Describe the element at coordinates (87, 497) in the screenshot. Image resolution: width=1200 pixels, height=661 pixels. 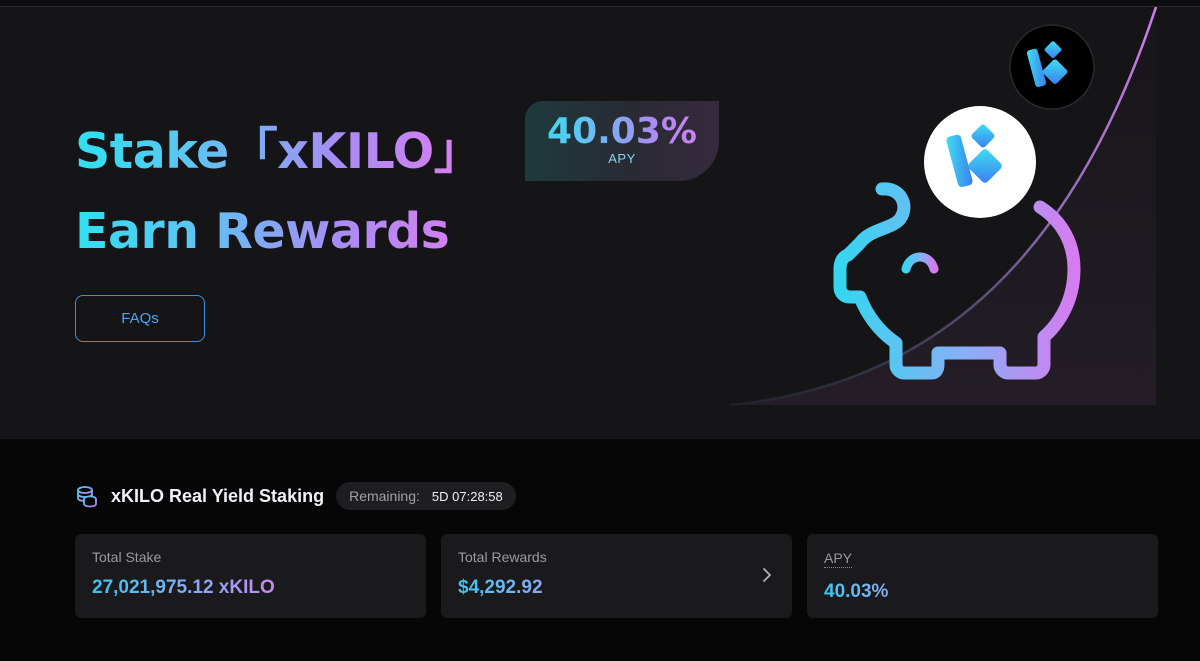
I see `coin-stack-icon` at that location.